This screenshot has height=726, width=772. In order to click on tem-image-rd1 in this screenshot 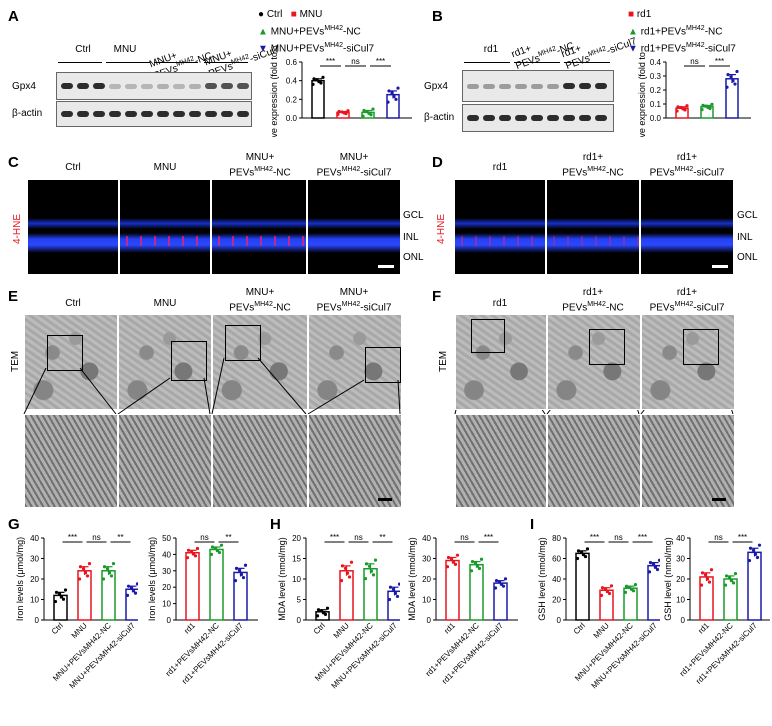, I will do `click(501, 362)`.